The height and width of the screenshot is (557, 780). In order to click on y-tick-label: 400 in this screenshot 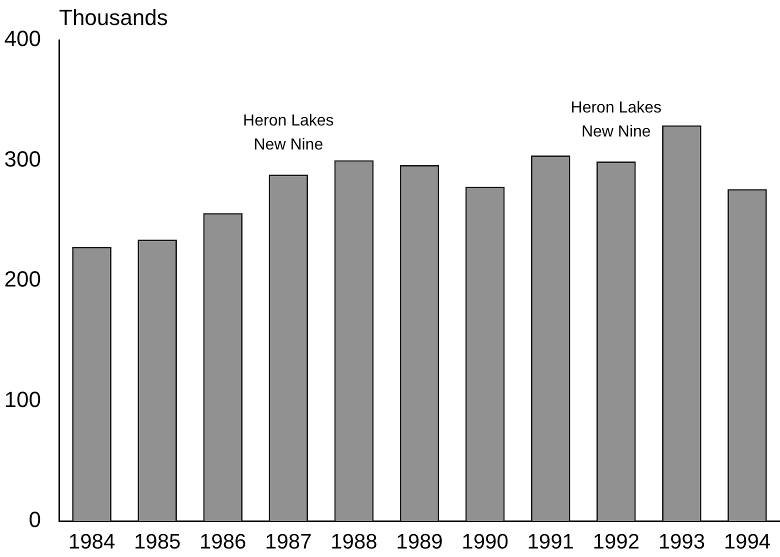, I will do `click(22, 39)`.